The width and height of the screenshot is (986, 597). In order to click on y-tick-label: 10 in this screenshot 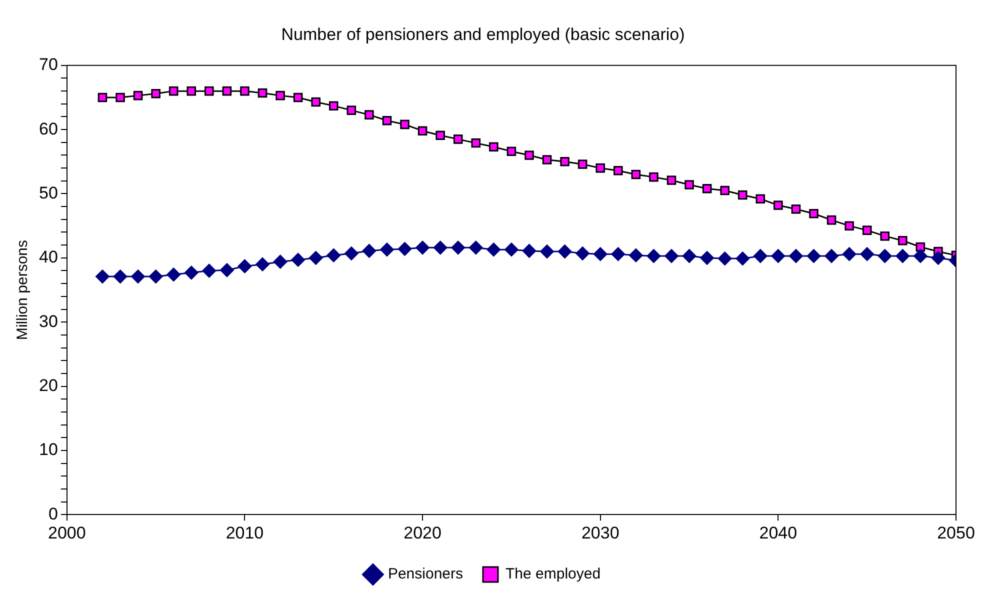, I will do `click(48, 450)`.